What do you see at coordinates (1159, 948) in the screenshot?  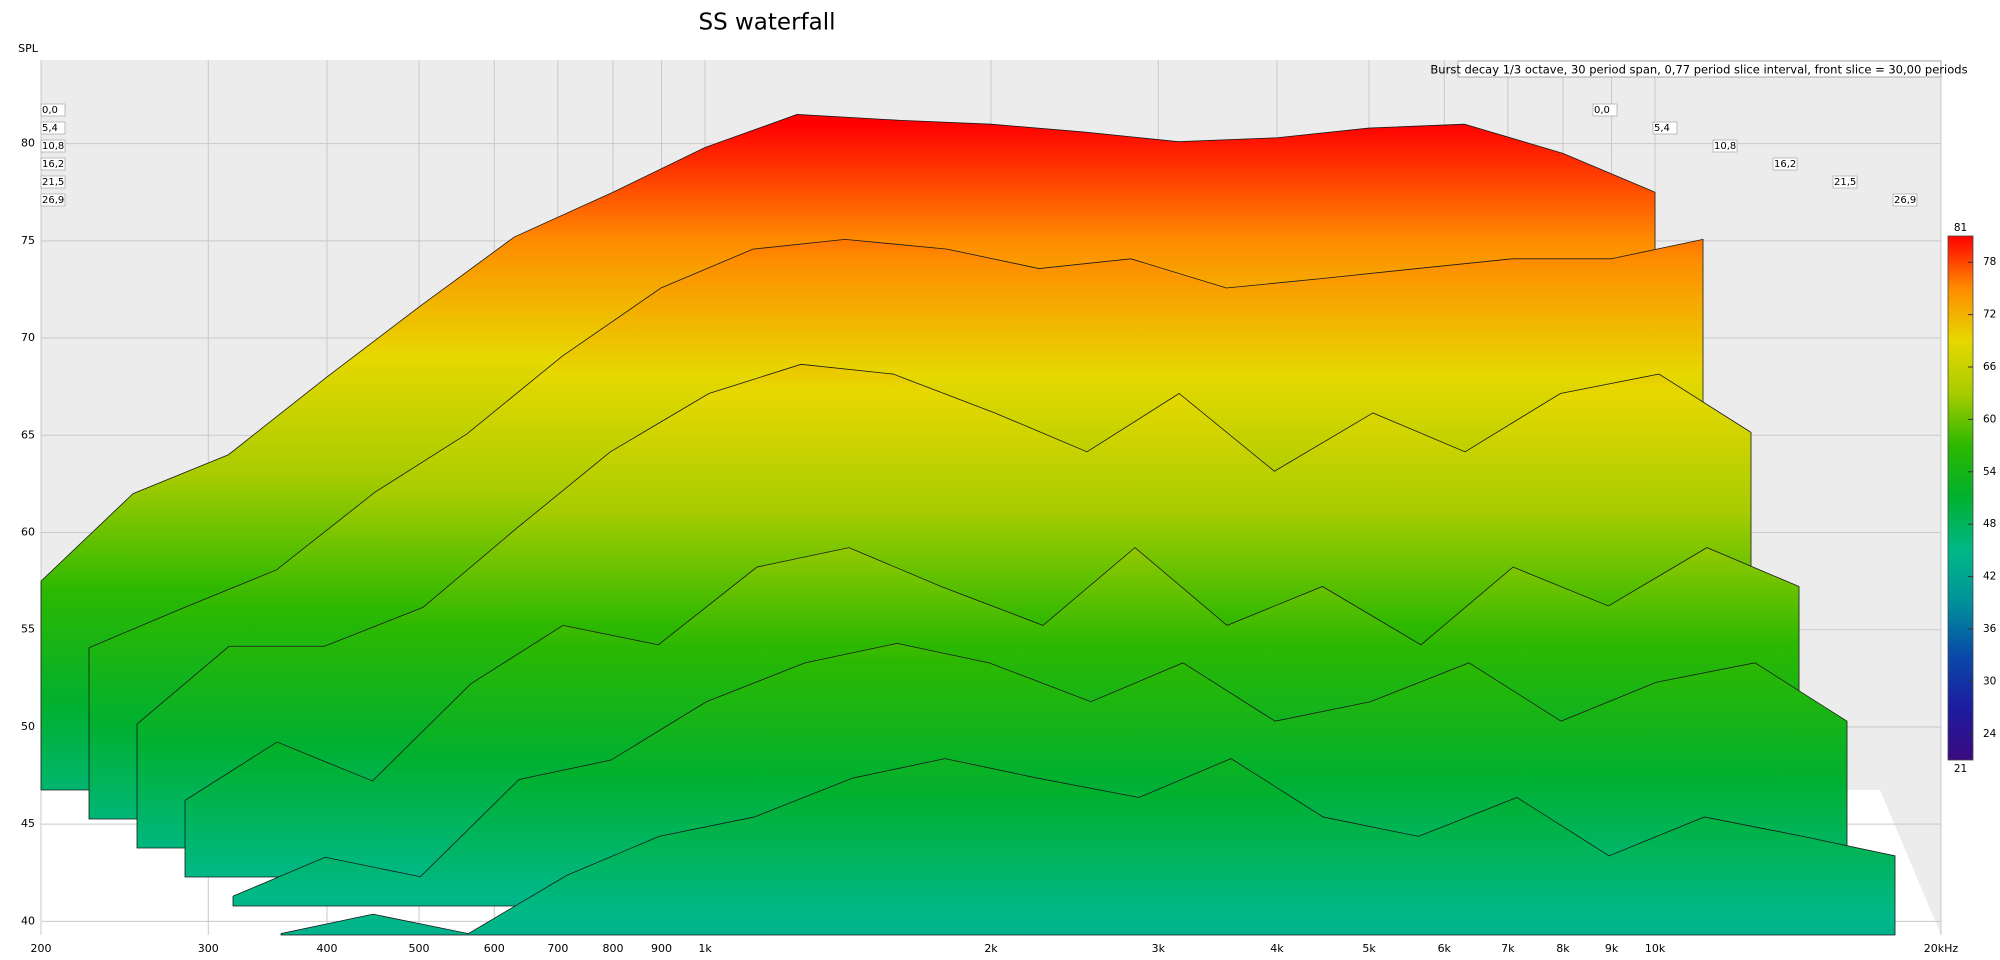 I see `x-tick-label: 3k` at bounding box center [1159, 948].